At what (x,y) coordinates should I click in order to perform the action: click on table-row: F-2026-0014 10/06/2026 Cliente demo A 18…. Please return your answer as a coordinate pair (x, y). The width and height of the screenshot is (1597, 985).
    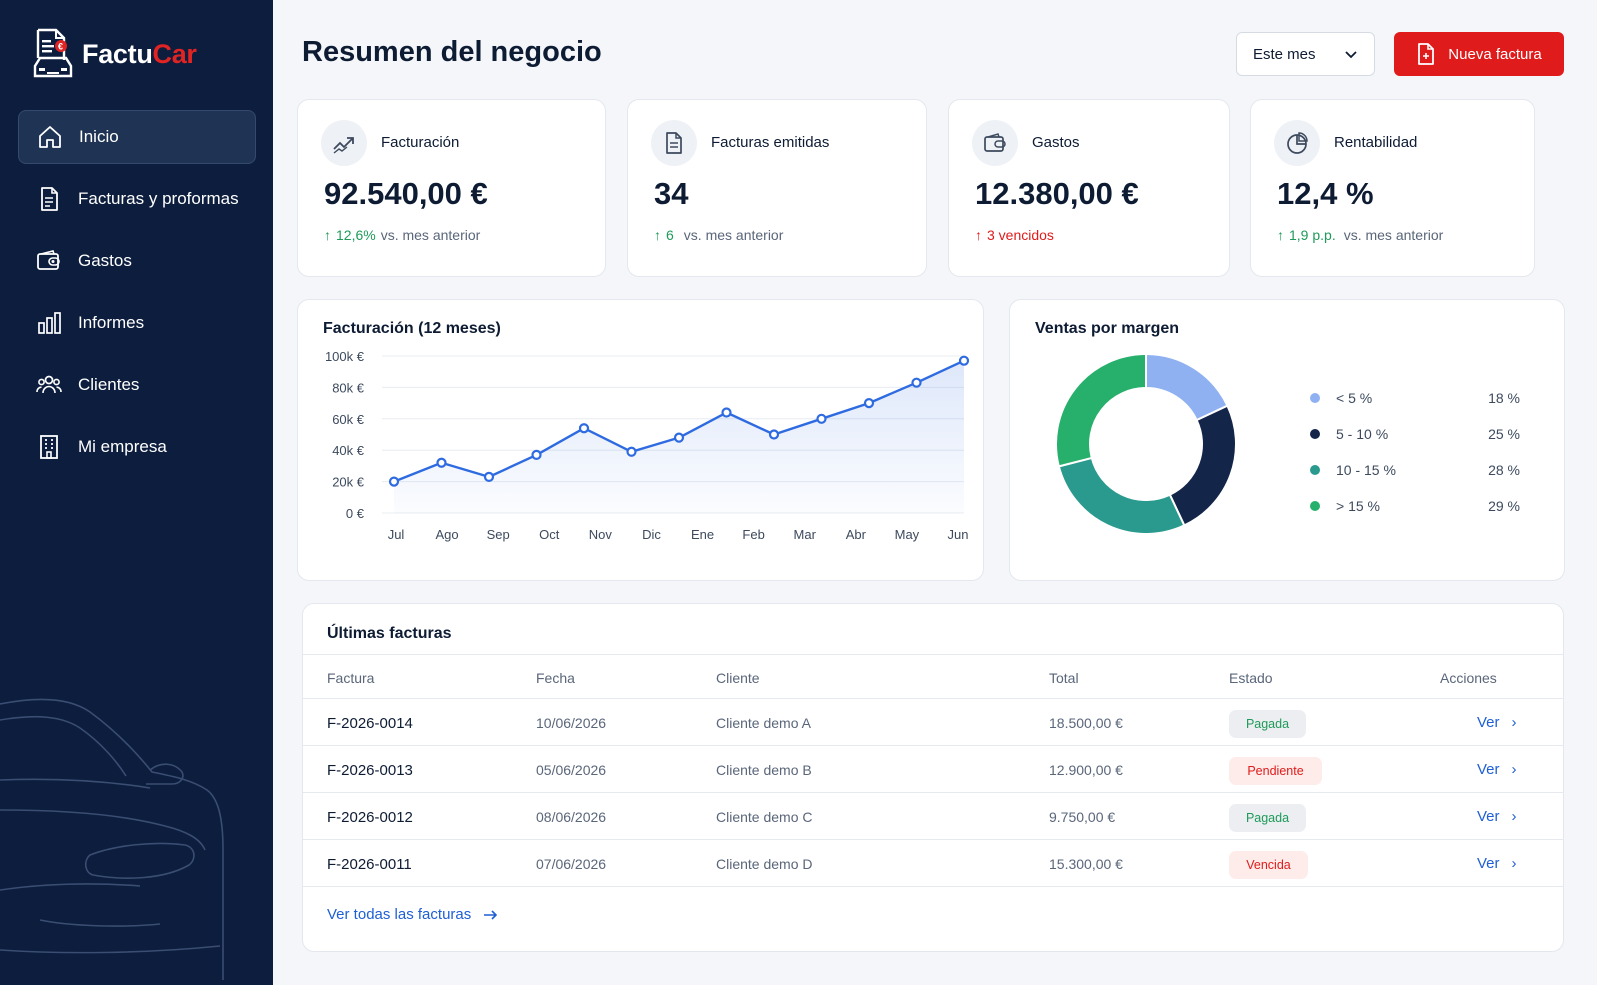
    Looking at the image, I should click on (933, 722).